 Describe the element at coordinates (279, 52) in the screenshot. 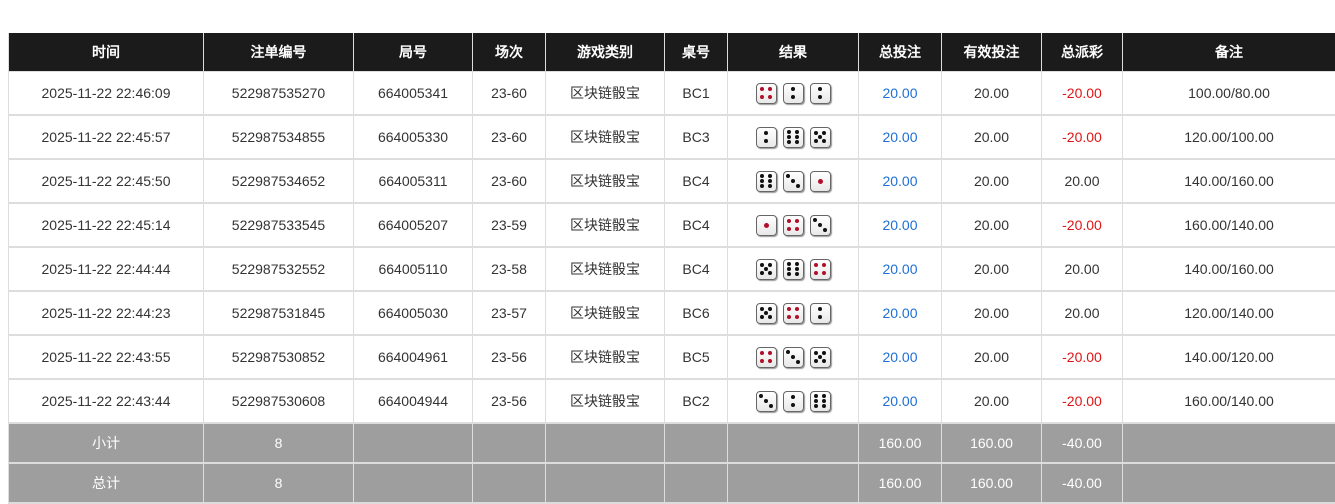

I see `col-bet-id: 注单编号` at that location.